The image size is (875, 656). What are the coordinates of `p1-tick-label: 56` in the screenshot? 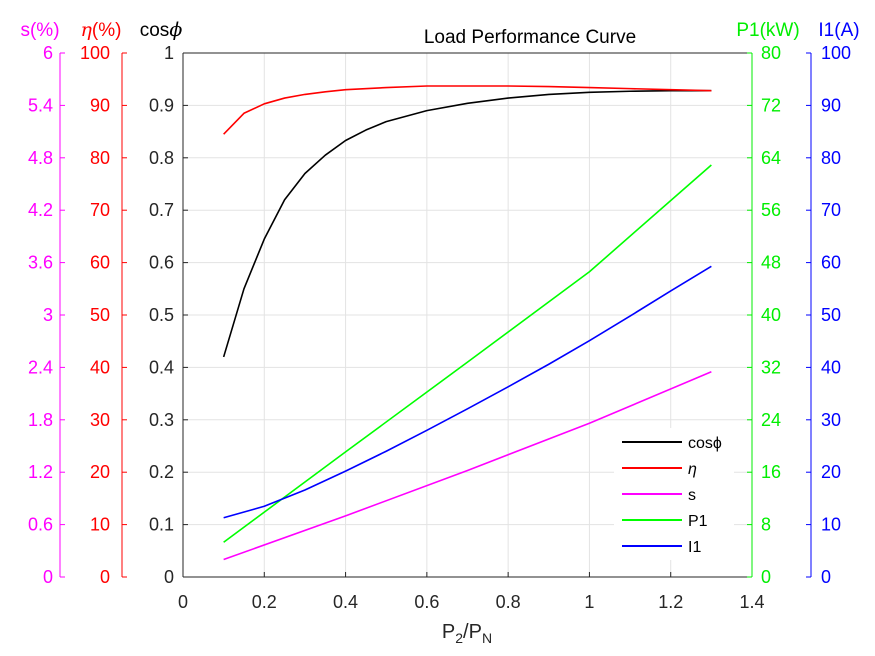 It's located at (771, 210).